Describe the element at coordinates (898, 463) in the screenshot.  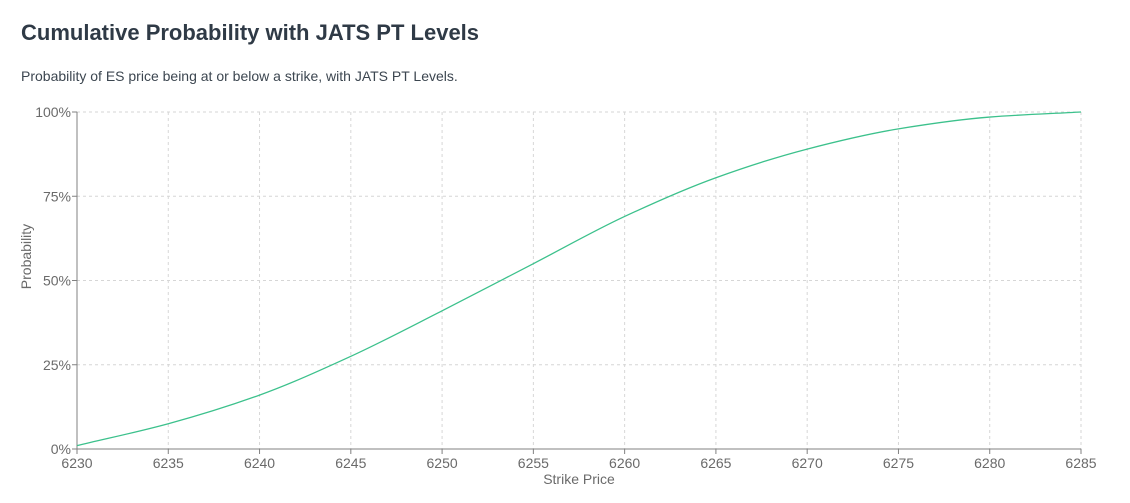
I see `x-tick-label: 6275` at that location.